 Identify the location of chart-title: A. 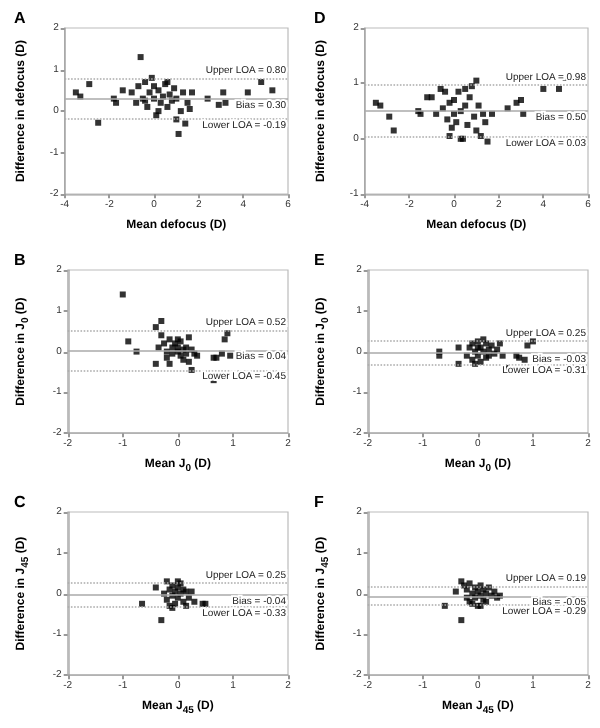
(20, 18).